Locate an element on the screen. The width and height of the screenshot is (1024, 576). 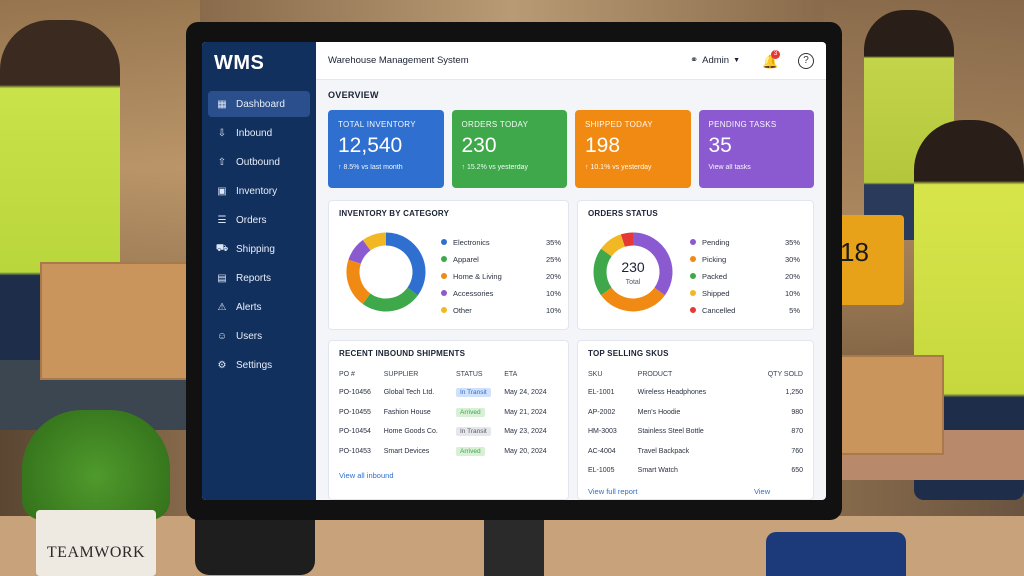
plant-leaves is located at coordinates (96, 465).